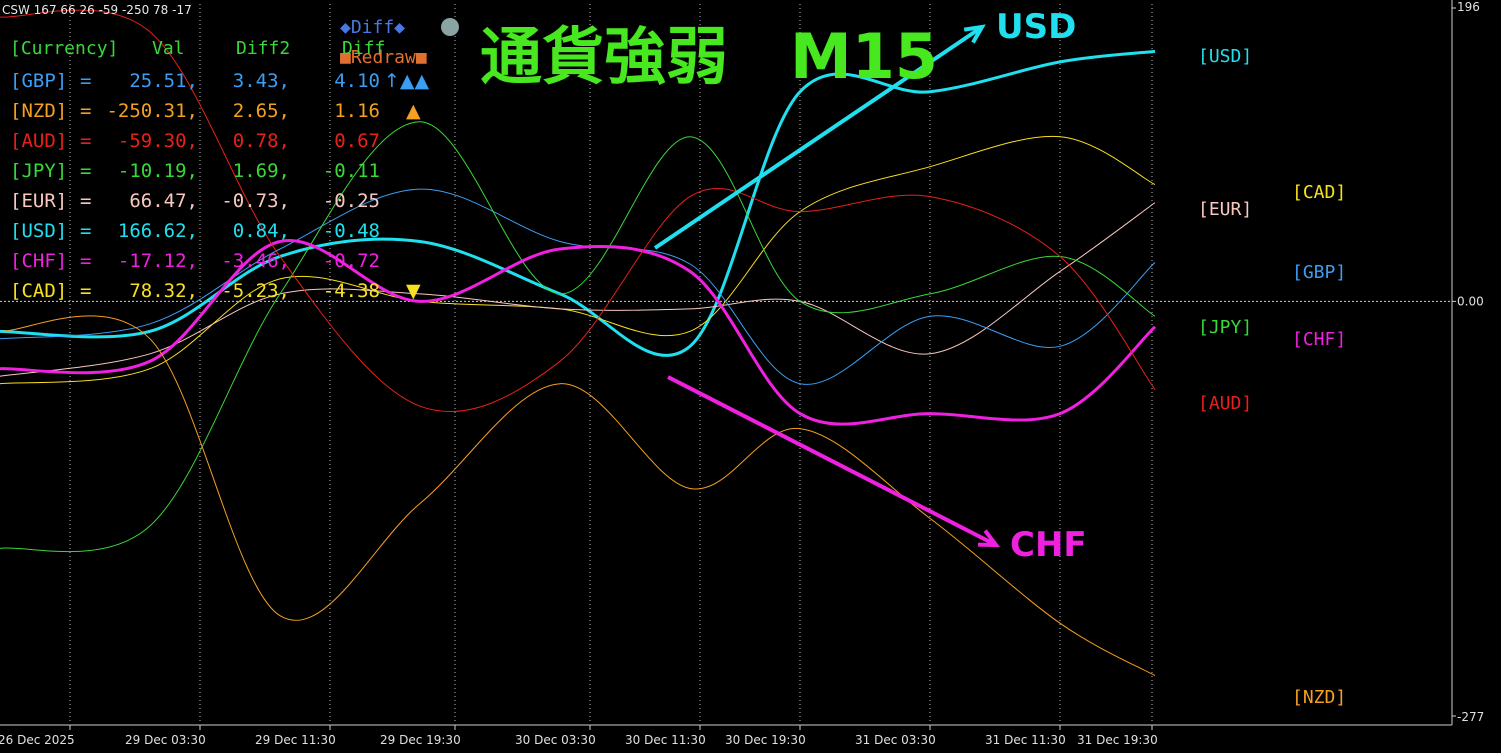  Describe the element at coordinates (363, 48) in the screenshot. I see `panel-column-header: Diff` at that location.